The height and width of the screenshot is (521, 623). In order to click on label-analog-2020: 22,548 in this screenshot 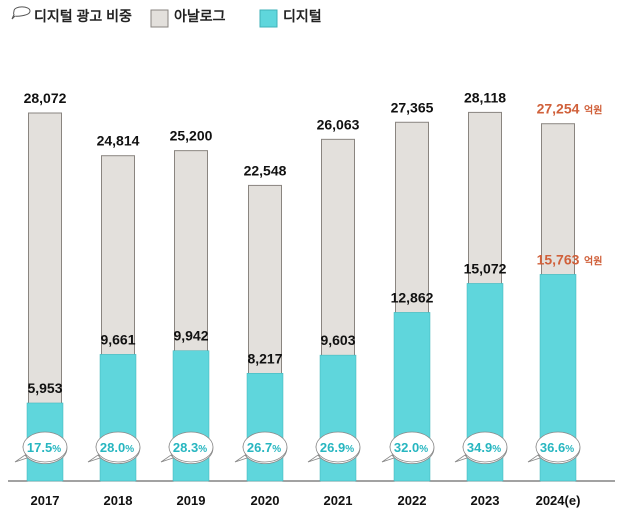, I will do `click(265, 170)`.